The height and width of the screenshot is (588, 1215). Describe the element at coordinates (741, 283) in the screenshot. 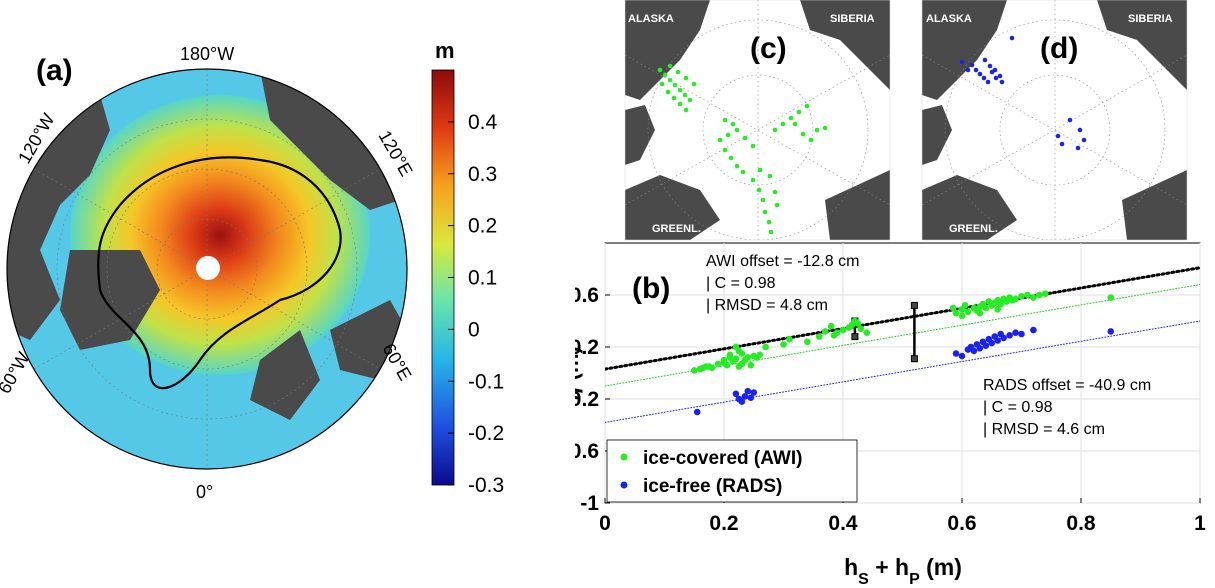

I see `annotation-awi-c: | C = 0.98` at that location.